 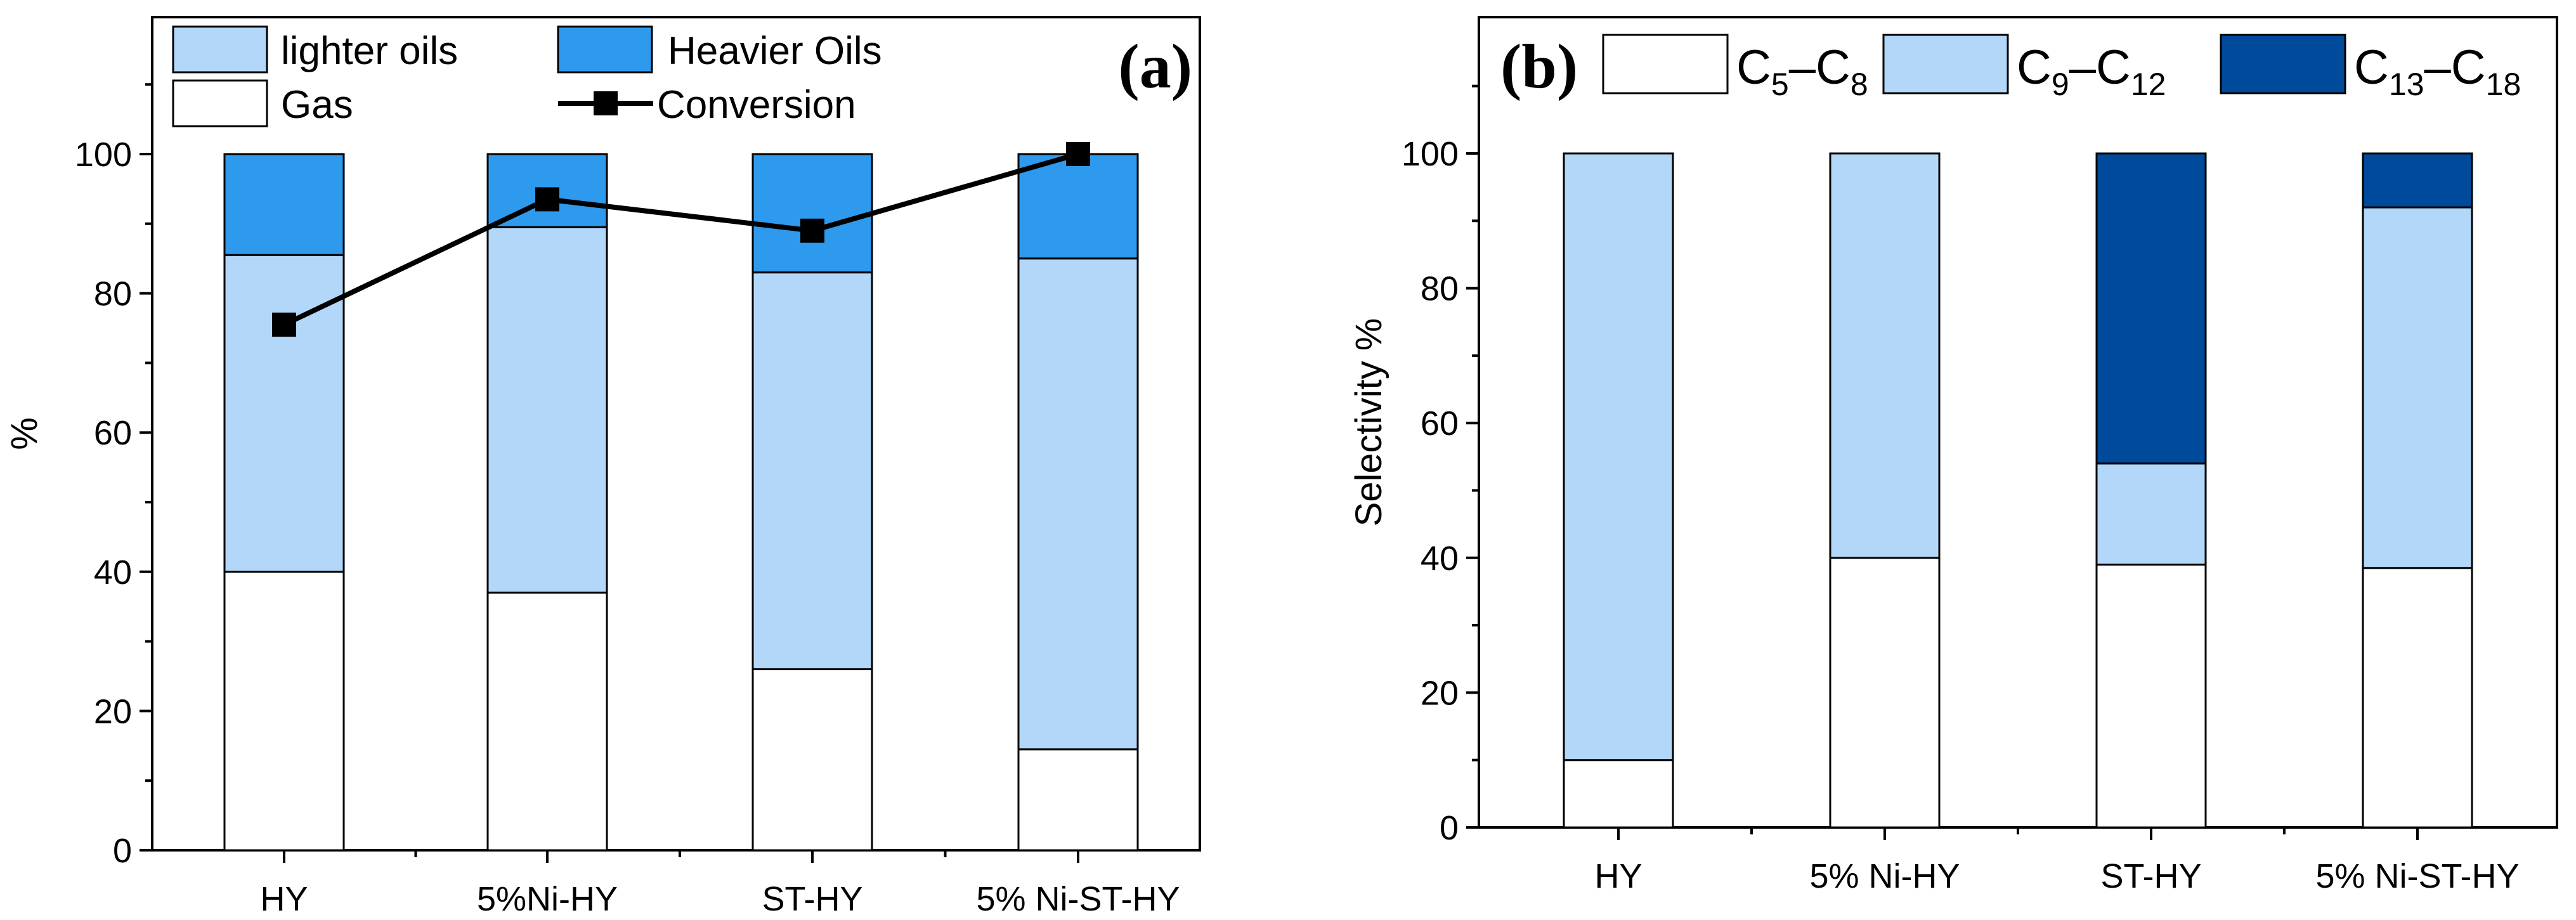 I want to click on chart-b-y-tick-label: 100, so click(x=1430, y=154).